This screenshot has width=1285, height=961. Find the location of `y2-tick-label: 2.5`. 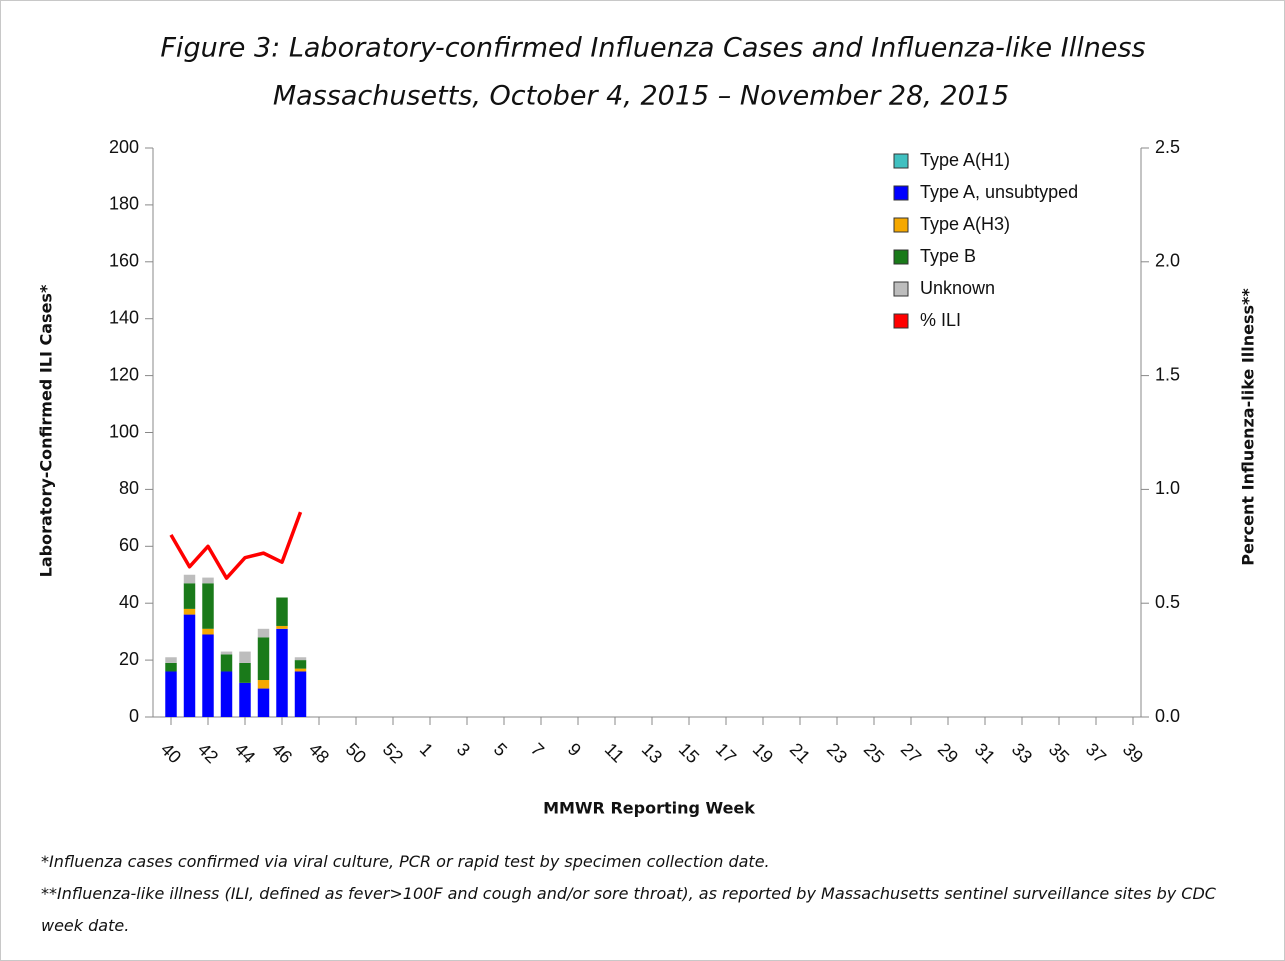

y2-tick-label: 2.5 is located at coordinates (1167, 147).